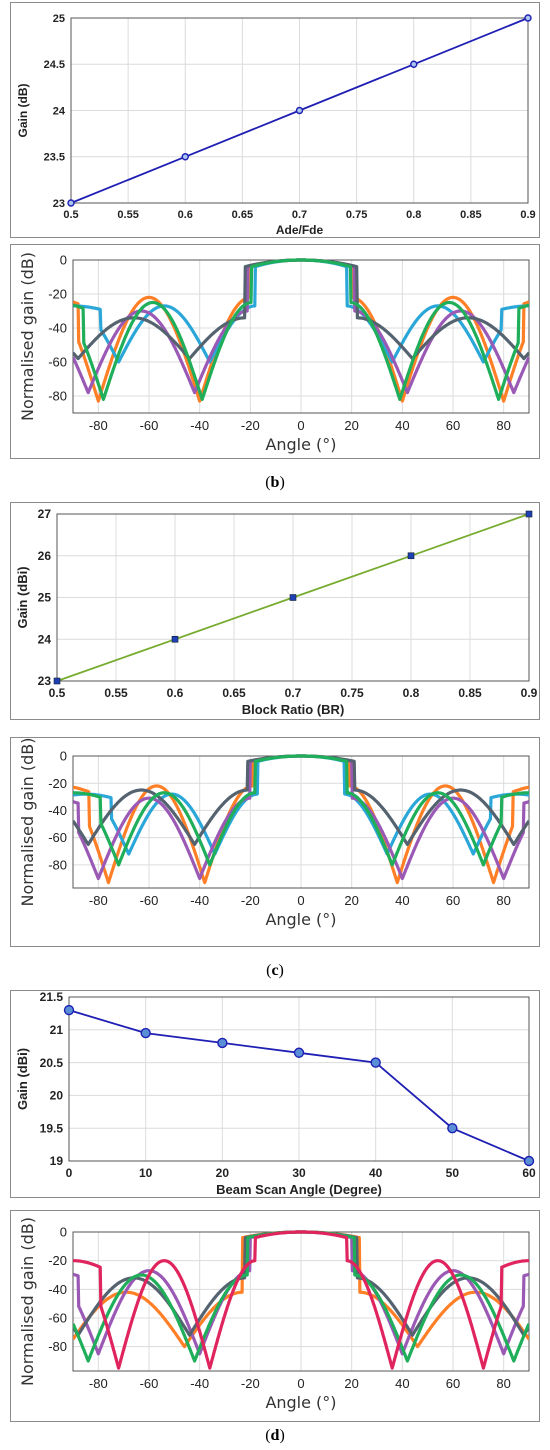 Image resolution: width=550 pixels, height=1450 pixels. What do you see at coordinates (57, 294) in the screenshot?
I see `y-tick-label: -20` at bounding box center [57, 294].